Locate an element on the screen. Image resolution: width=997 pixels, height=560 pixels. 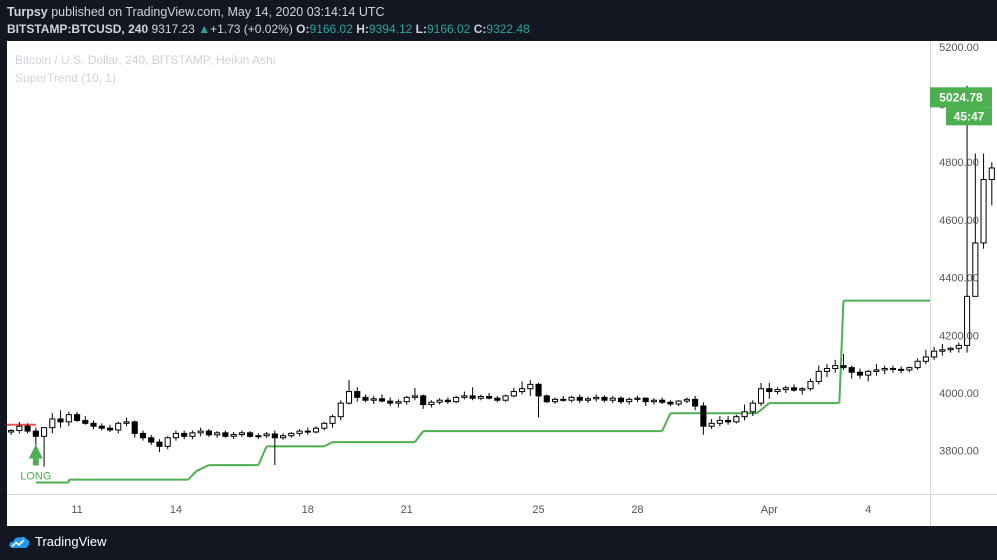
price-tick-label: 5200.00 is located at coordinates (959, 48).